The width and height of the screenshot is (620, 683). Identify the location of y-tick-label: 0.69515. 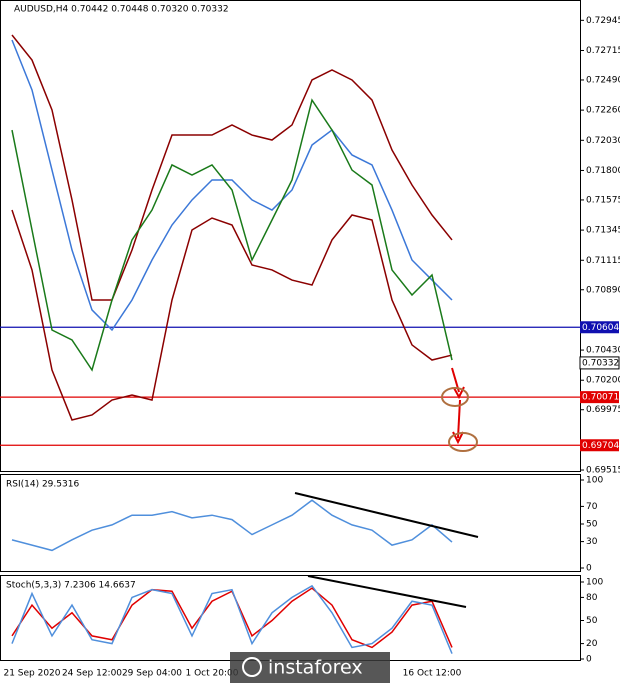
(603, 471).